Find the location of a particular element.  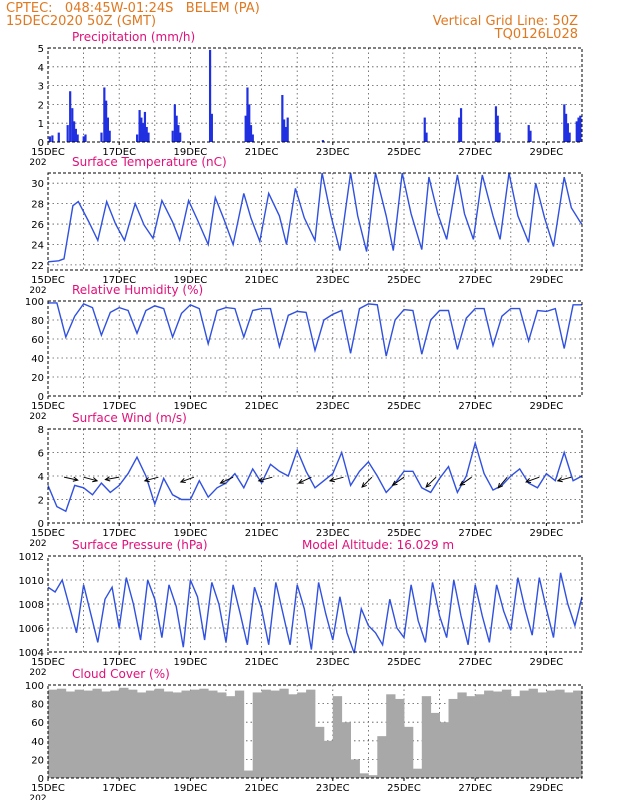

precip-xtick-label: 27DEC is located at coordinates (475, 152).